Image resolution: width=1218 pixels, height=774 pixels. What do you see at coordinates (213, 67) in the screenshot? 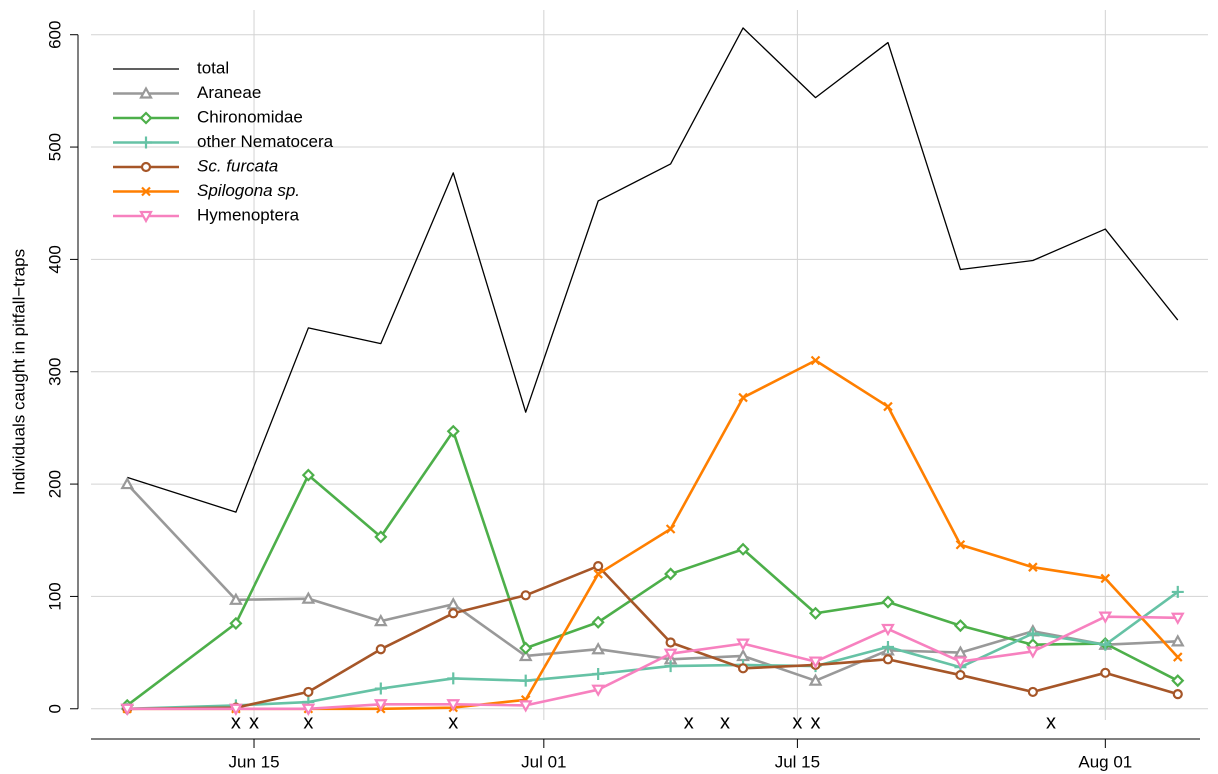
I see `legend-label: total` at bounding box center [213, 67].